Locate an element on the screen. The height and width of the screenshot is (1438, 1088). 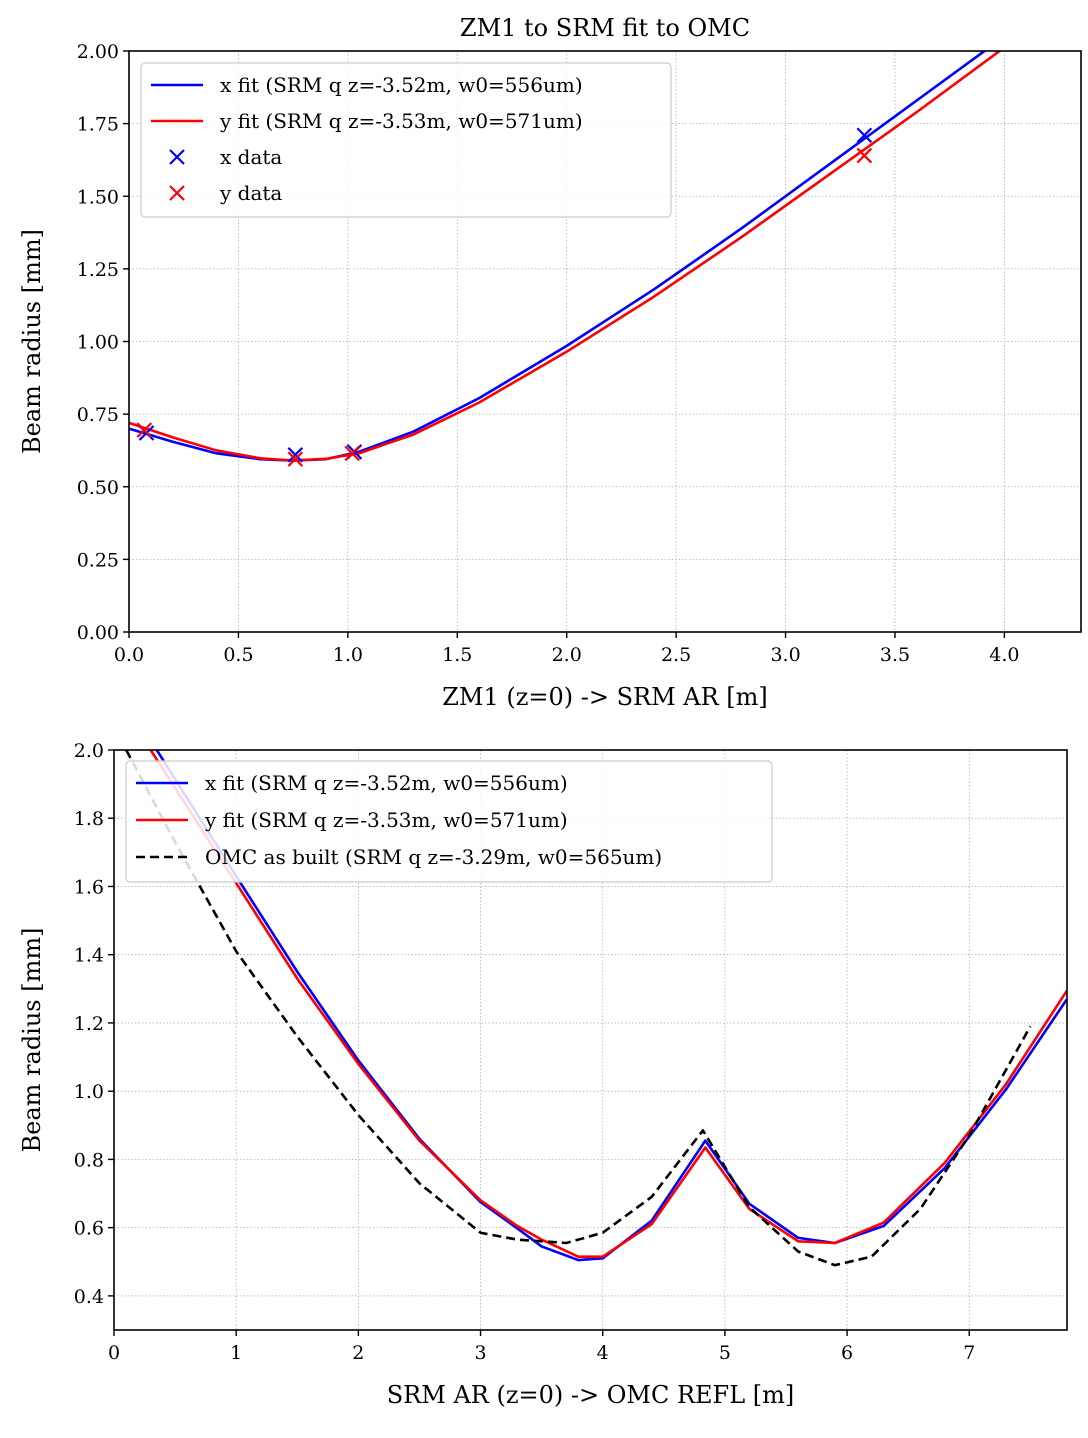
x-tick-label: 7 is located at coordinates (969, 1353).